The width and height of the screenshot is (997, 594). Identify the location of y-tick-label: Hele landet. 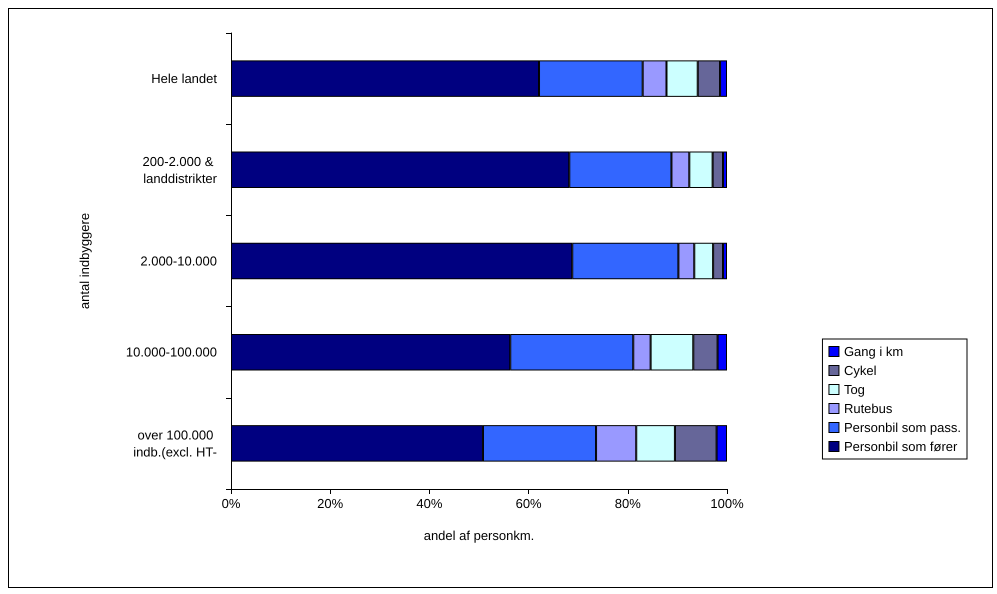
(184, 78).